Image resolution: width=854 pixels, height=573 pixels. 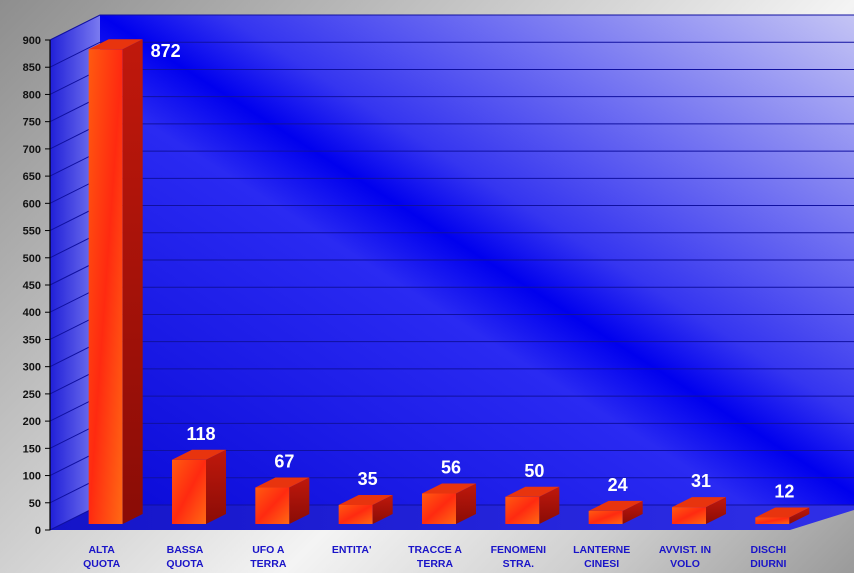 What do you see at coordinates (32, 449) in the screenshot?
I see `y-tick-label: 150` at bounding box center [32, 449].